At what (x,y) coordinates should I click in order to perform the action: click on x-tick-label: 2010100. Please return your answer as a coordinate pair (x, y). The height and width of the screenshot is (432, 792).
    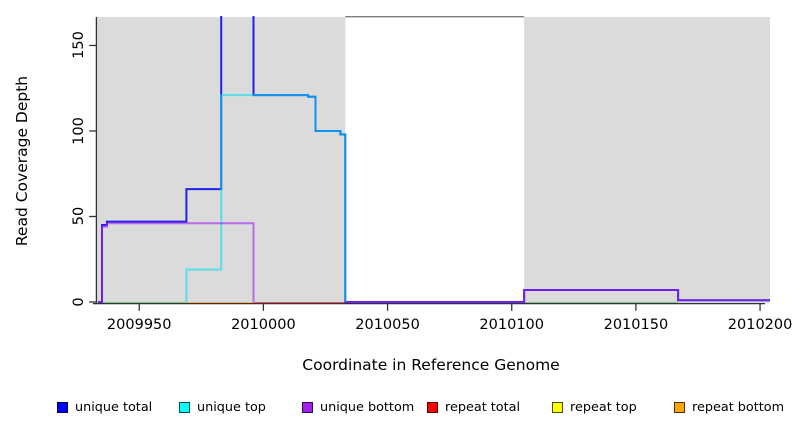
    Looking at the image, I should click on (512, 325).